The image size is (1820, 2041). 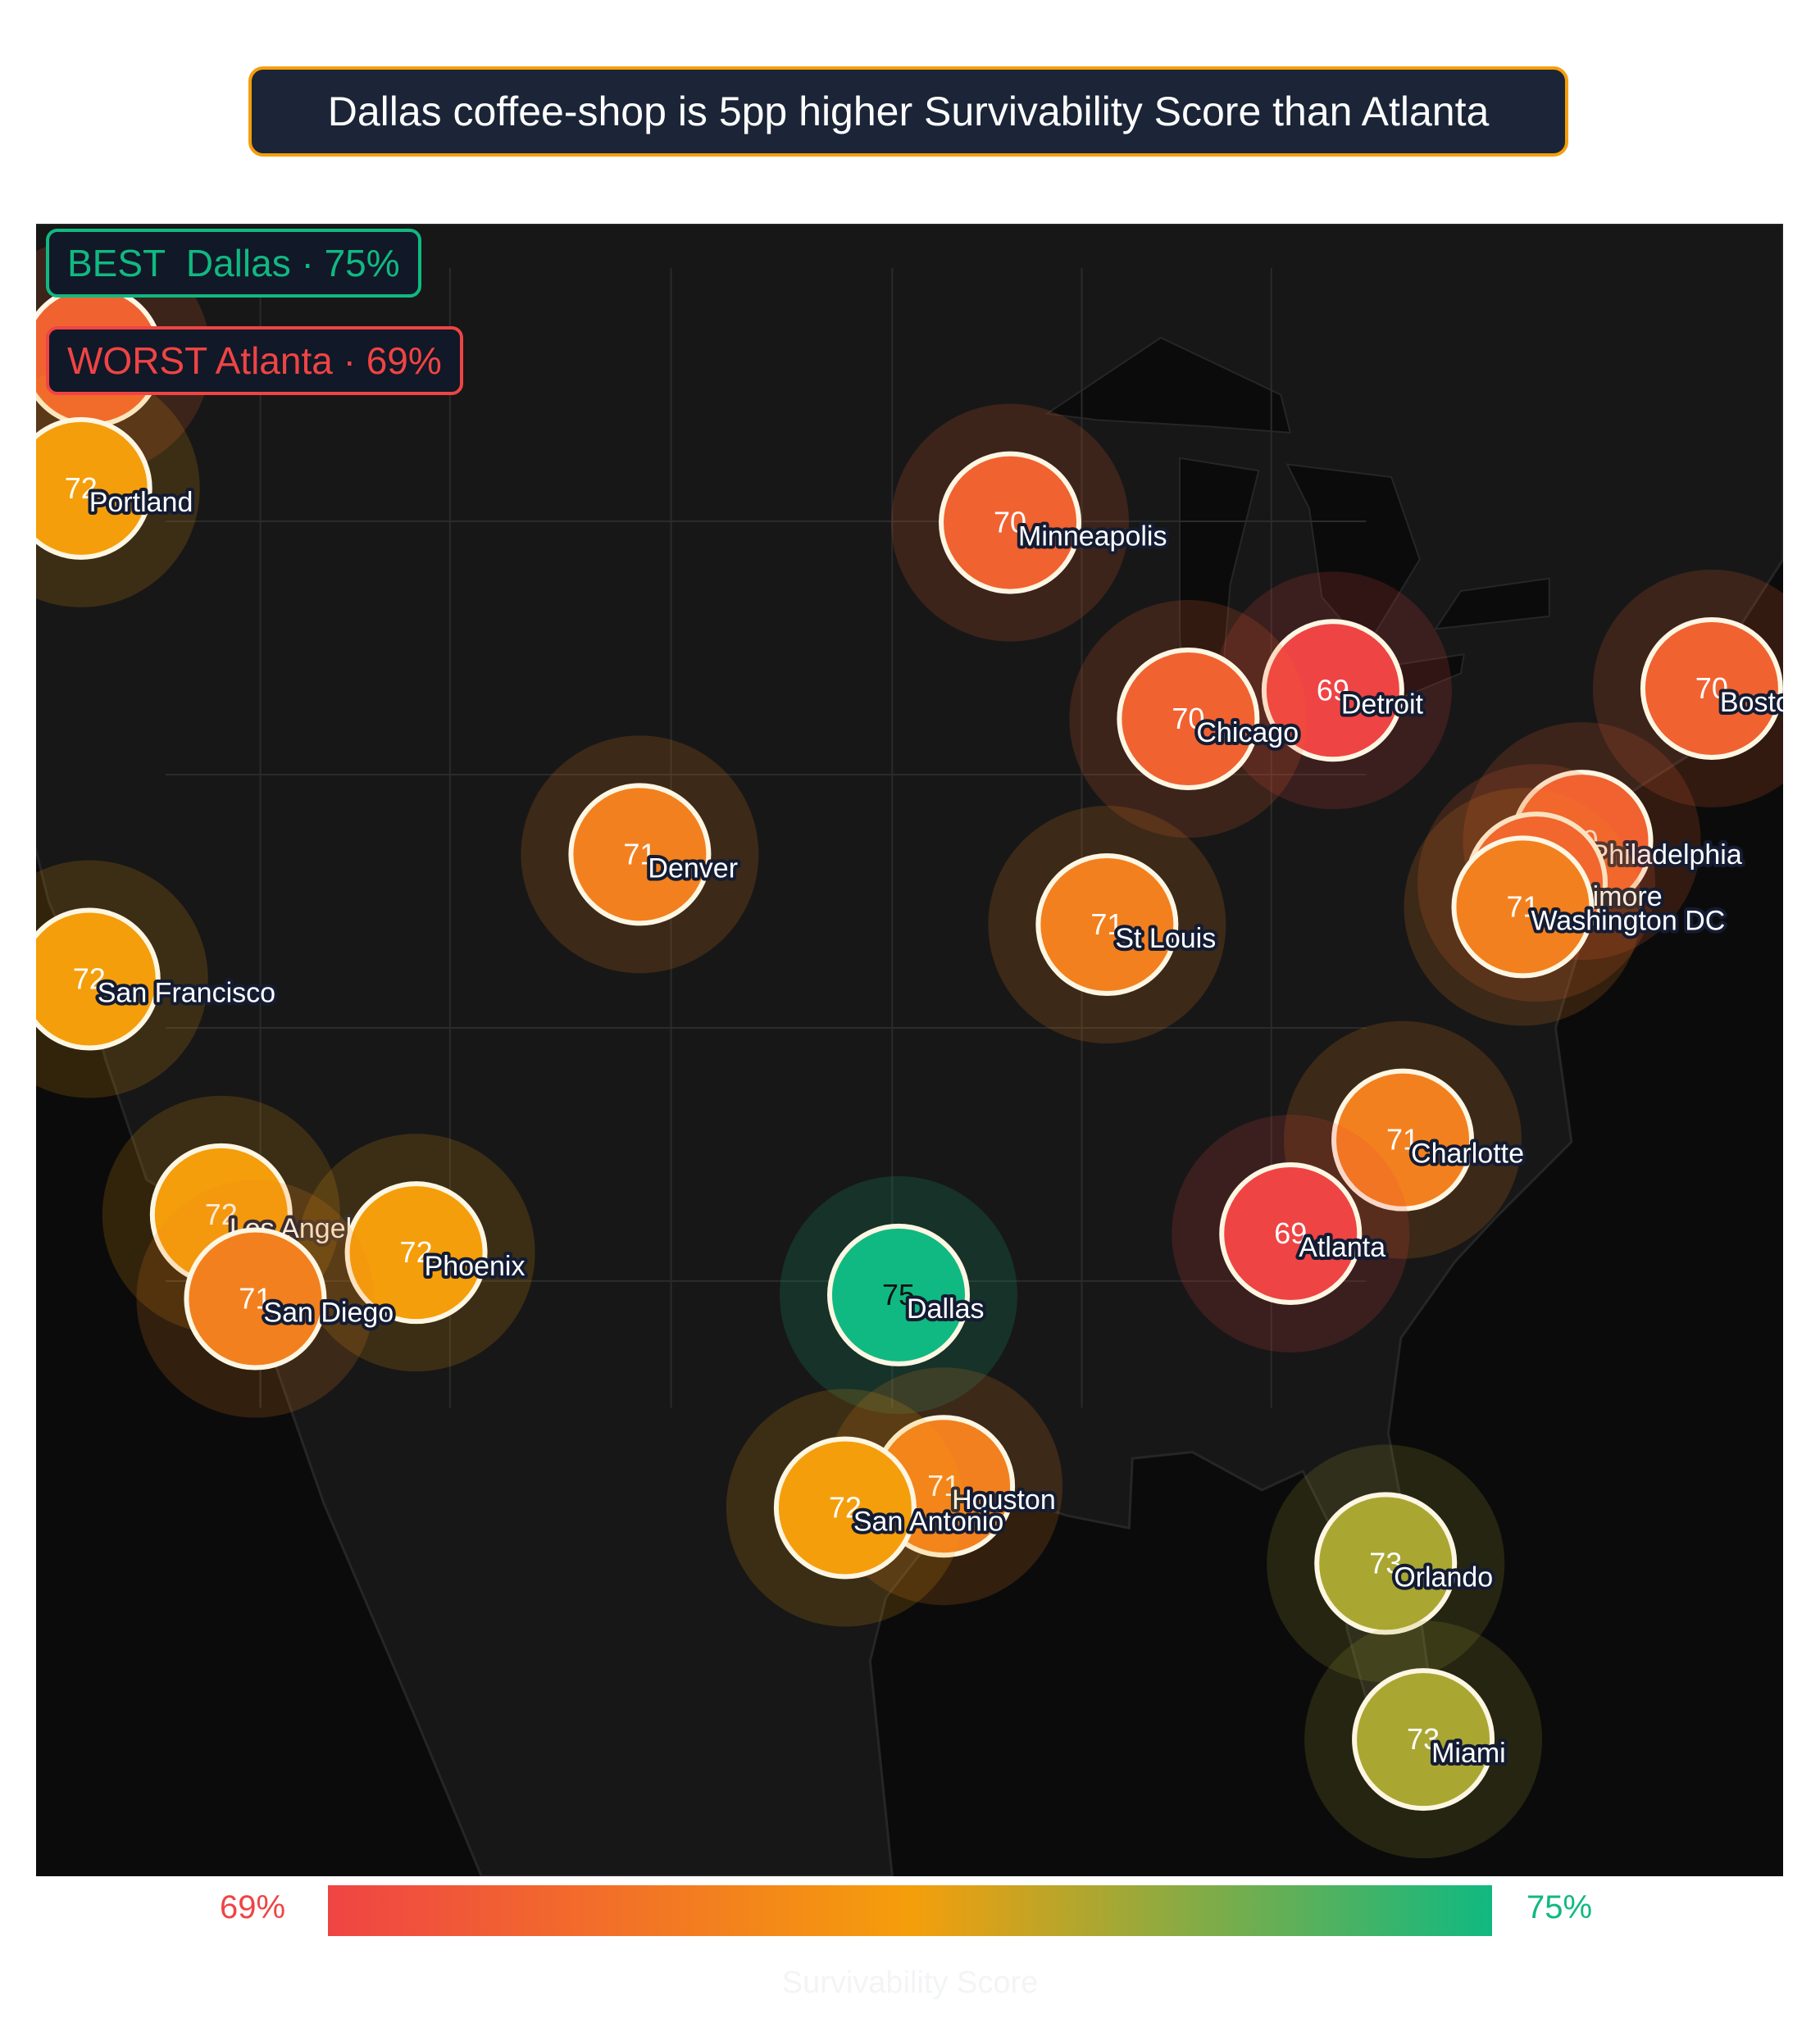 What do you see at coordinates (910, 1910) in the screenshot?
I see `color-scale-bar` at bounding box center [910, 1910].